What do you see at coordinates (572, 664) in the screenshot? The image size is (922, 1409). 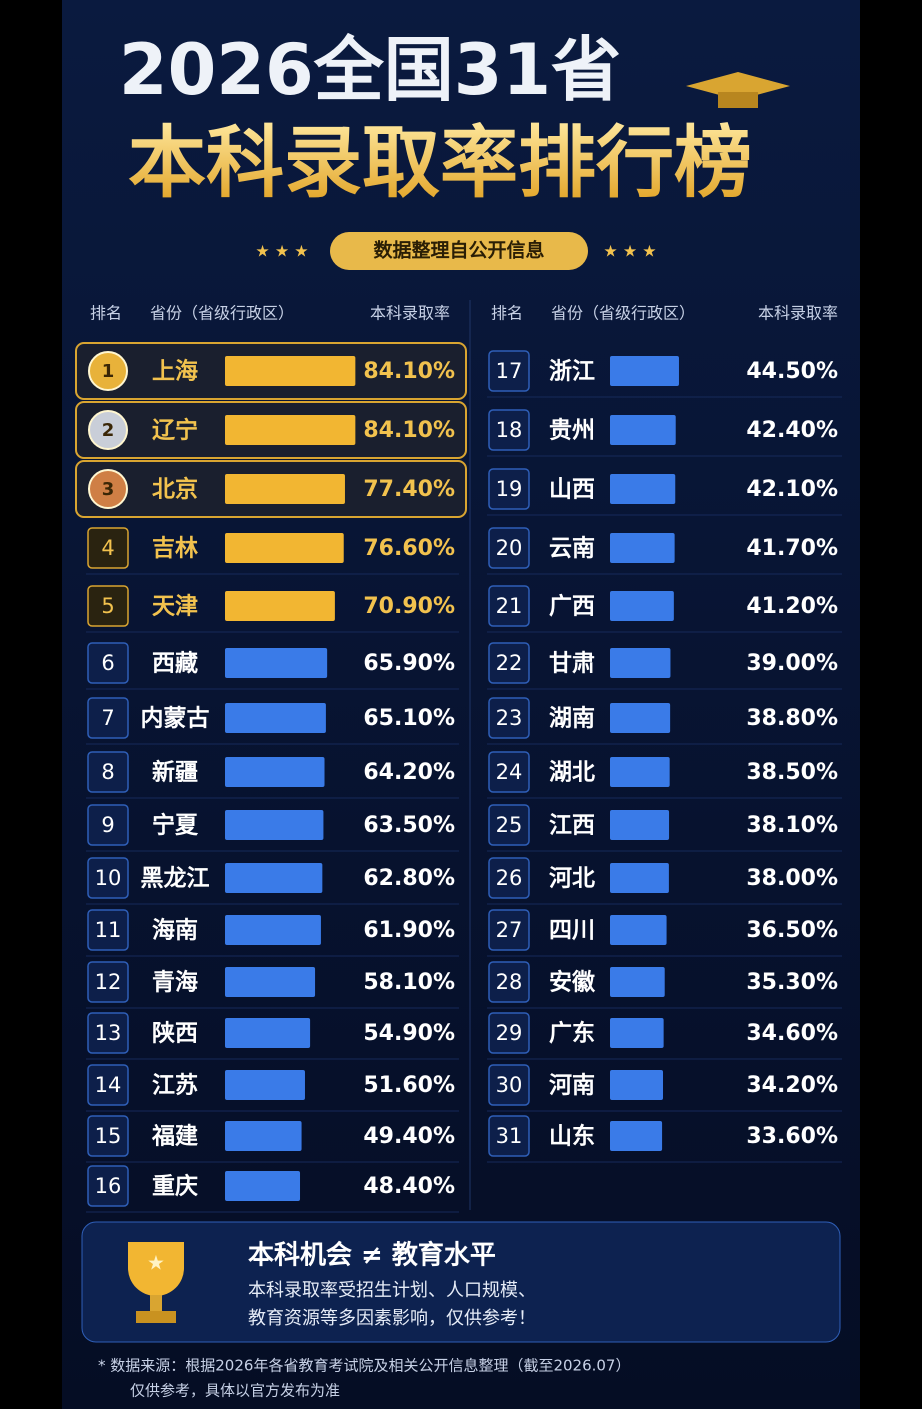 I see `province: 甘肃` at bounding box center [572, 664].